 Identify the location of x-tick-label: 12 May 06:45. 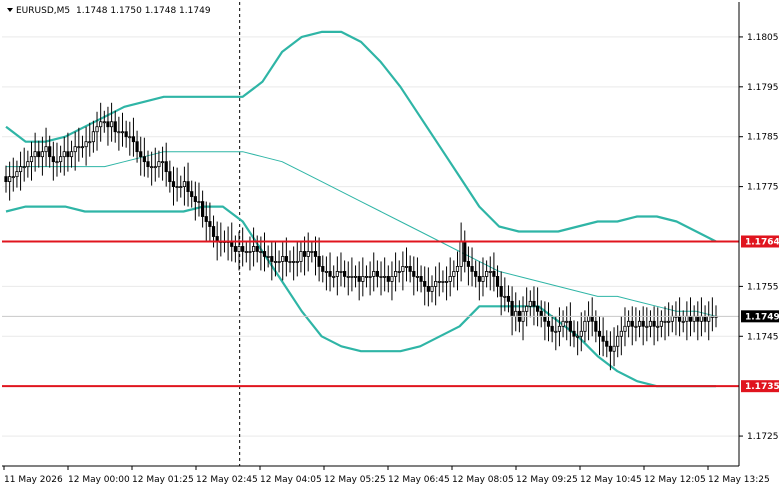
(419, 480).